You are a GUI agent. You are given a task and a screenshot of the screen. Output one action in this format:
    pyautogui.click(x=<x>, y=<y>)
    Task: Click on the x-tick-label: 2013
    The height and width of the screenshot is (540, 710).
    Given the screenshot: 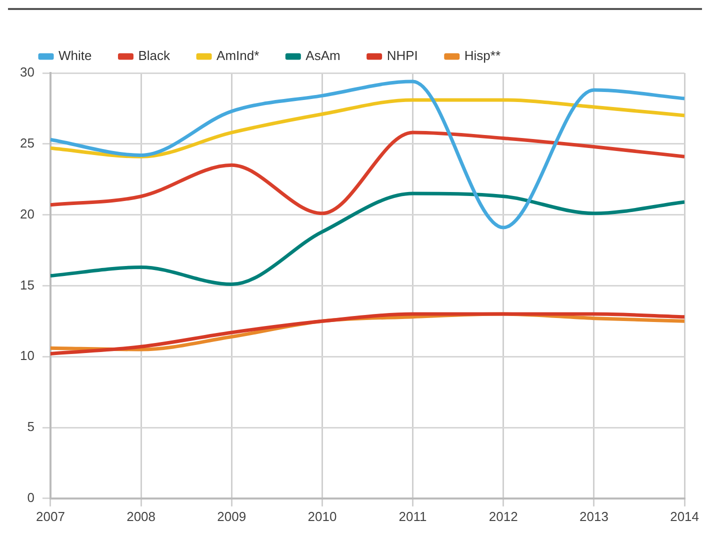 What is the action you would take?
    pyautogui.click(x=593, y=516)
    